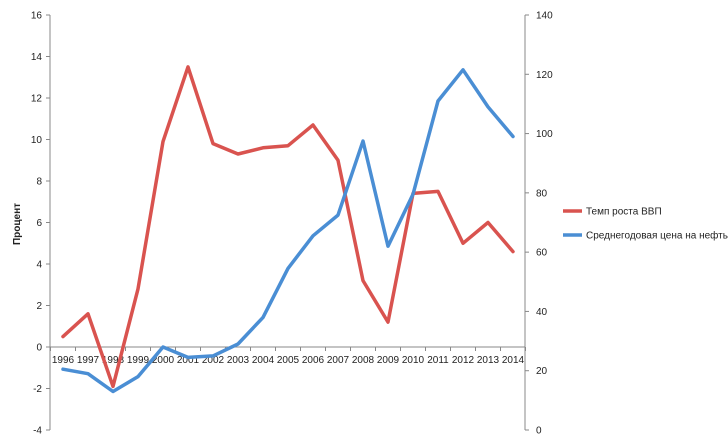  I want to click on legend-label-2: Среднегодовая цена на нефть, so click(657, 236).